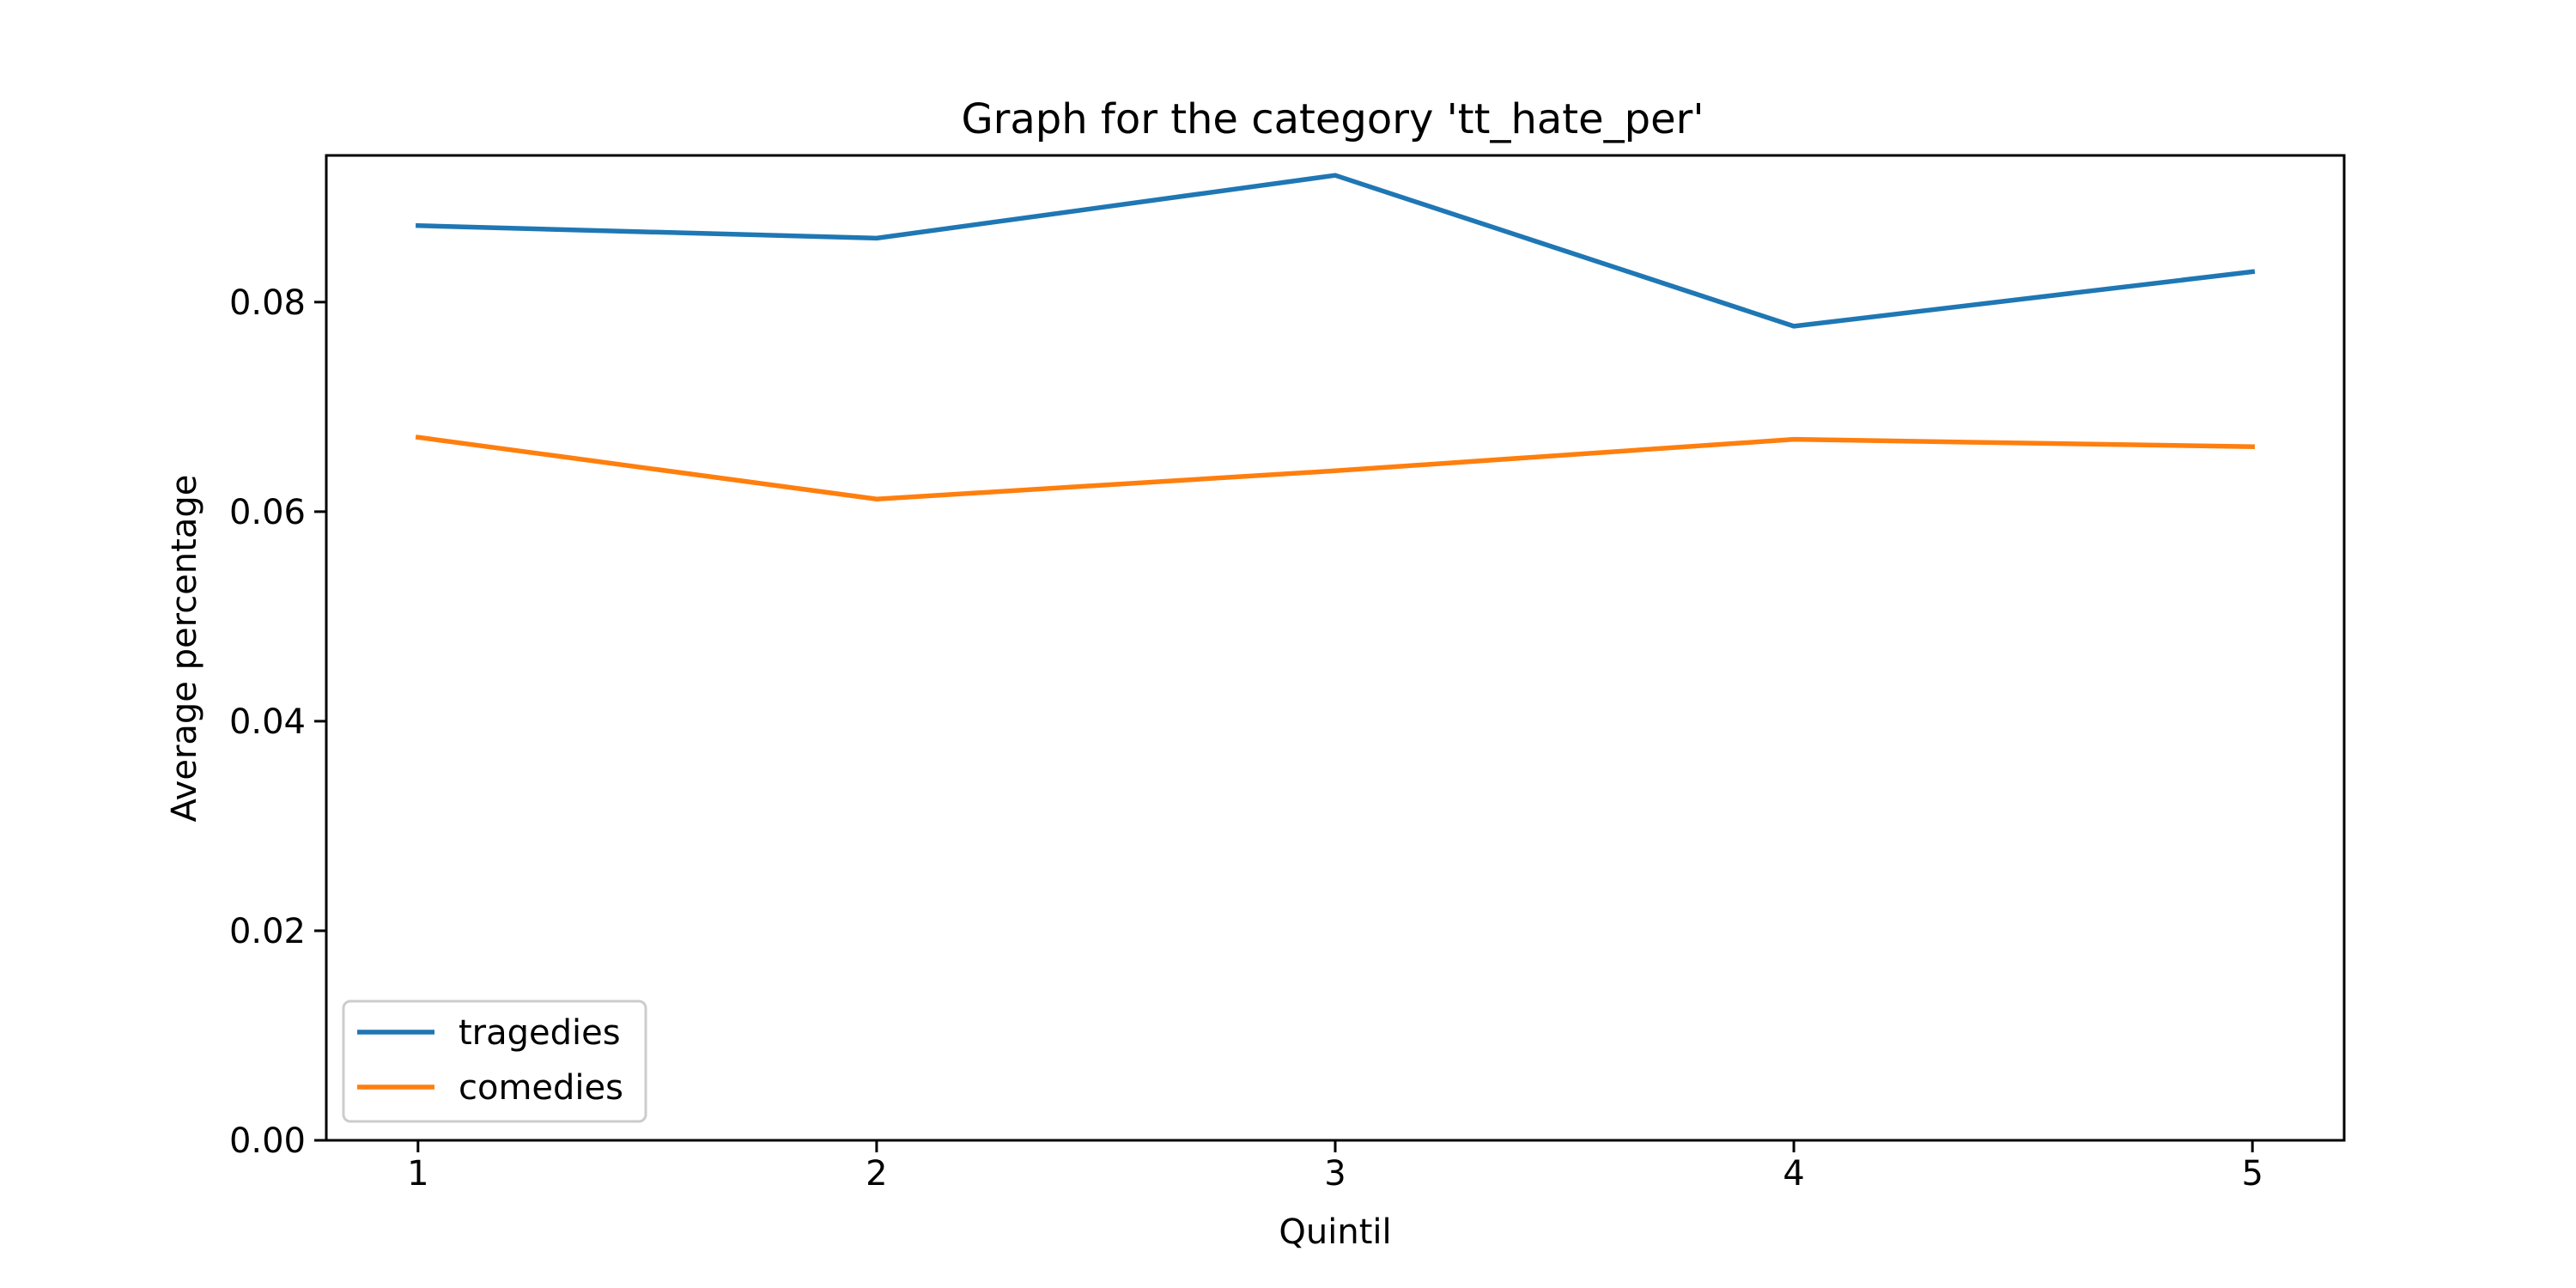  Describe the element at coordinates (540, 1033) in the screenshot. I see `legend-label-tragedies: tragedies` at that location.